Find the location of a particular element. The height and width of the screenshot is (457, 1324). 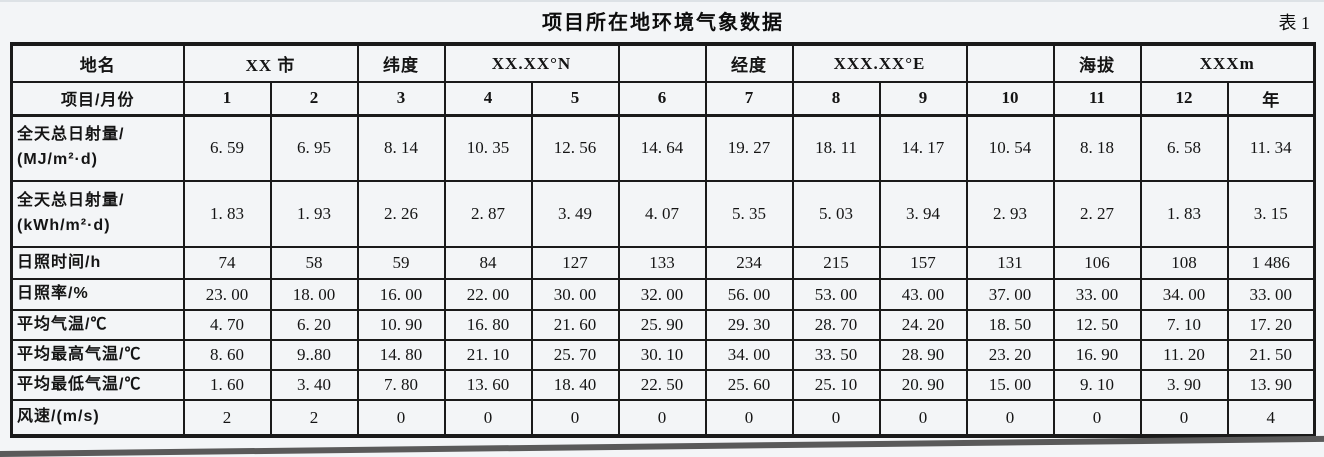

scan-top-edge is located at coordinates (662, 1).